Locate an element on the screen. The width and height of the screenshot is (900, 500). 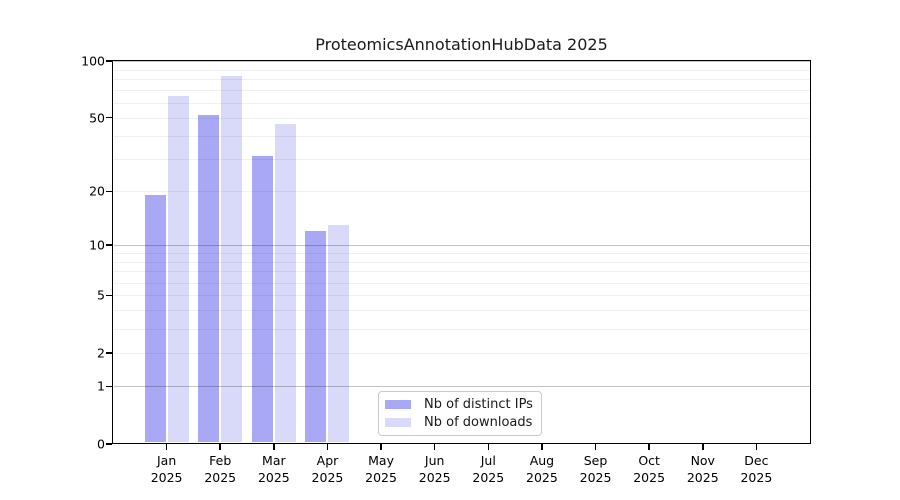
y-tick-label-5: 5 is located at coordinates (101, 295).